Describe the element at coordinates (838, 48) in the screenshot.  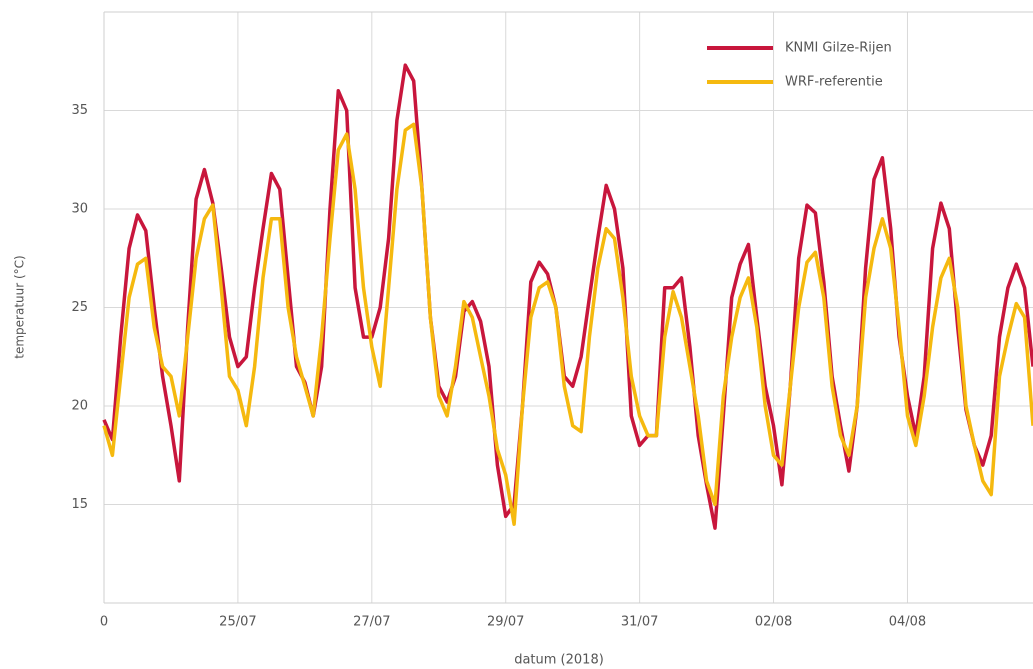
I see `legend-label: KNMI Gilze-Rijen` at that location.